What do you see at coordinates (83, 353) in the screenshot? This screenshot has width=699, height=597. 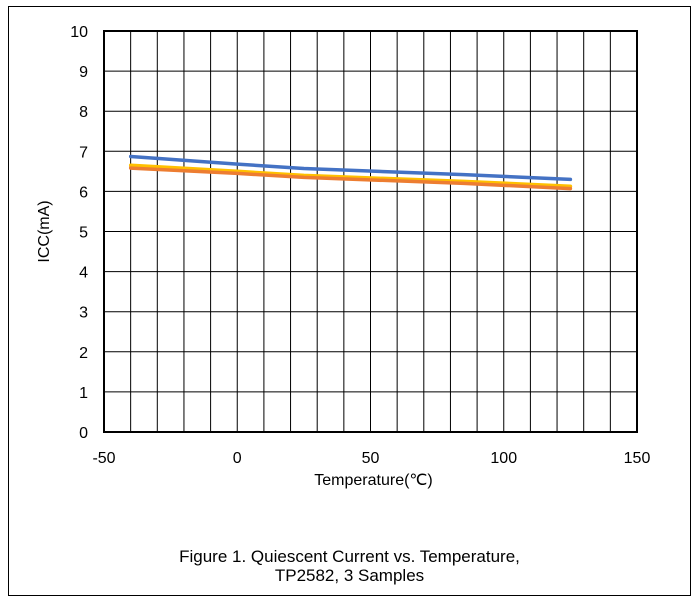 I see `y-tick-label: 2` at bounding box center [83, 353].